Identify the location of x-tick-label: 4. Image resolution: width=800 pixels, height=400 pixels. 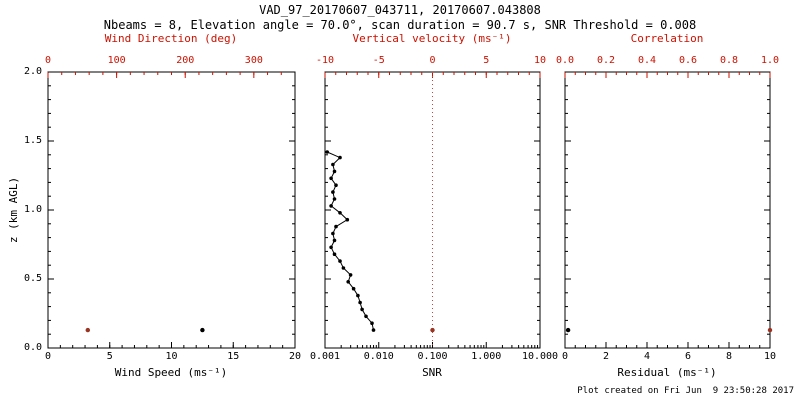
(647, 356).